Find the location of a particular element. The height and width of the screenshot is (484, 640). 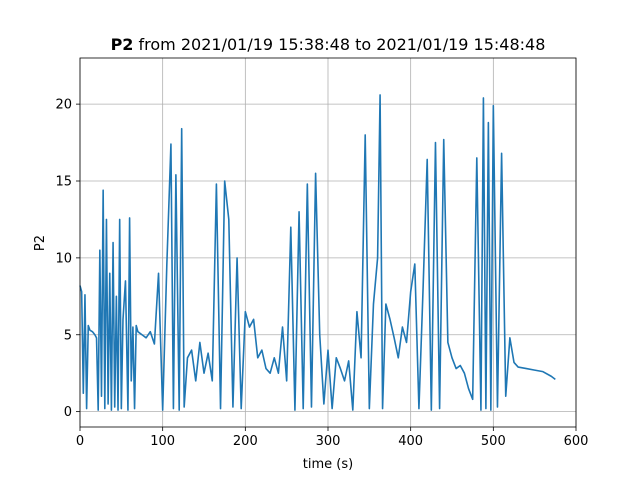

y-axis-label: P2 is located at coordinates (40, 243).